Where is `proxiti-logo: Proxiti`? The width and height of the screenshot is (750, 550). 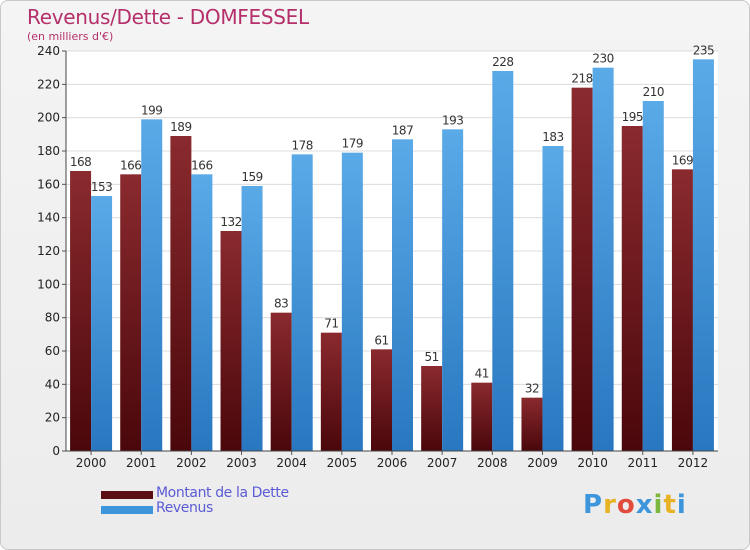 proxiti-logo: Proxiti is located at coordinates (635, 505).